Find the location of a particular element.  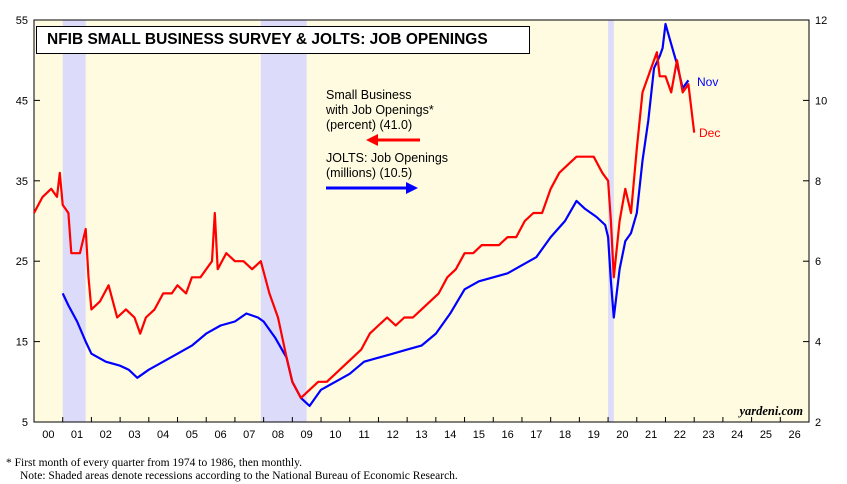

legend-arrows is located at coordinates (373, 164).